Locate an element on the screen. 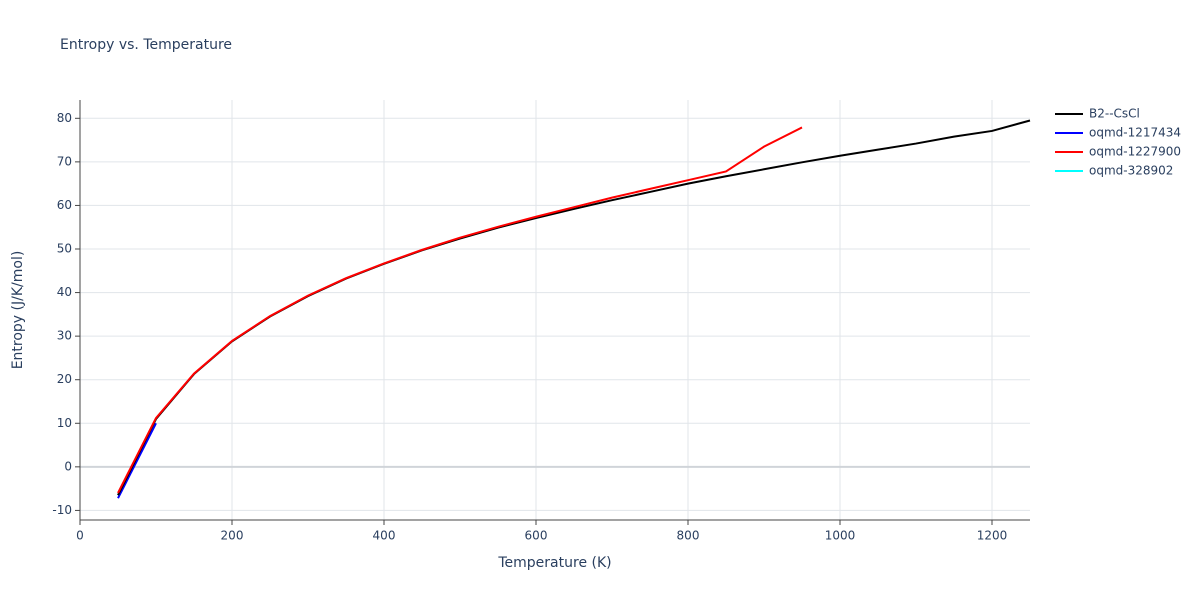 This screenshot has width=1200, height=604. legend-label: oqmd-1217434 is located at coordinates (1135, 133).